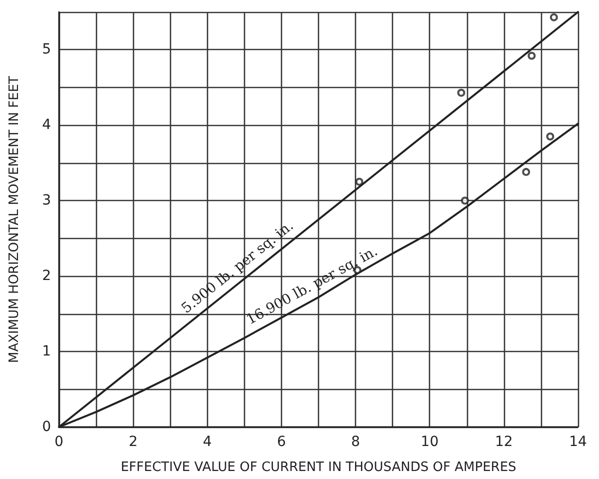 Image resolution: width=599 pixels, height=479 pixels. What do you see at coordinates (429, 442) in the screenshot?
I see `x-tick-label: 10` at bounding box center [429, 442].